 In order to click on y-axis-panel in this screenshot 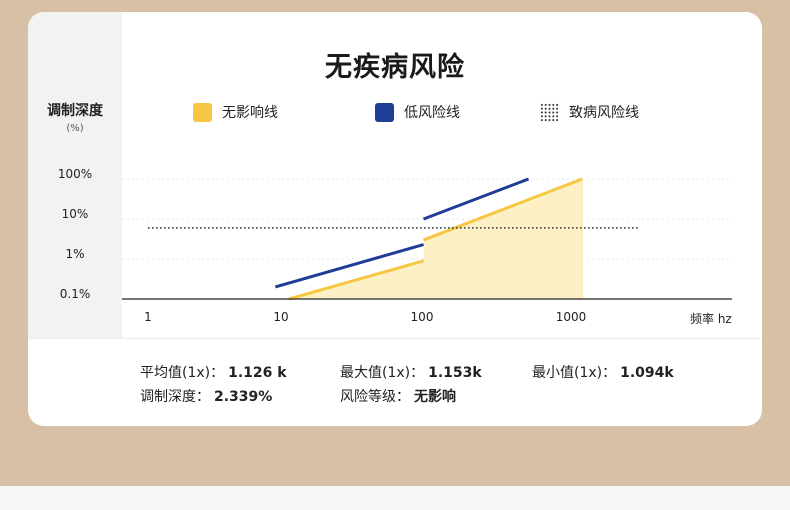, I will do `click(75, 175)`.